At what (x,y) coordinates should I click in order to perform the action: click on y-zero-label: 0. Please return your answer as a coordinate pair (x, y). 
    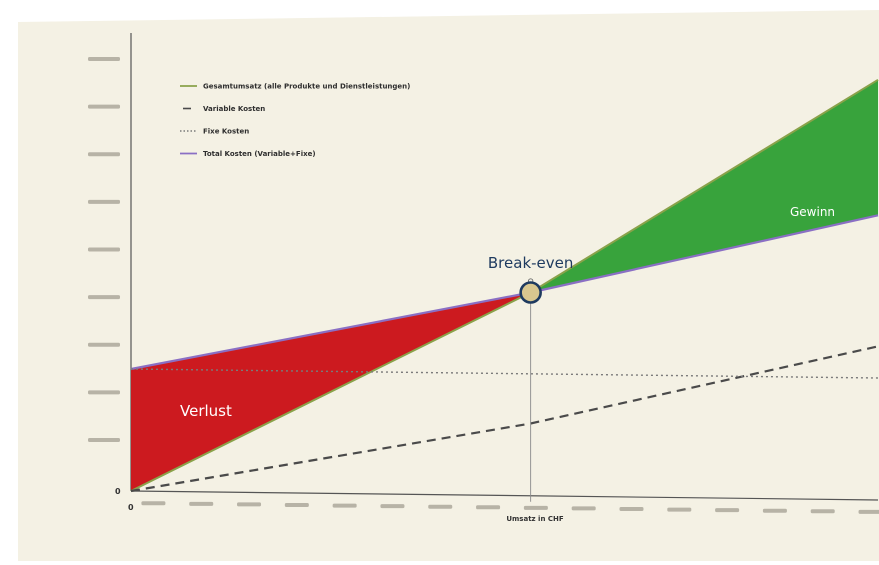
    Looking at the image, I should click on (118, 491).